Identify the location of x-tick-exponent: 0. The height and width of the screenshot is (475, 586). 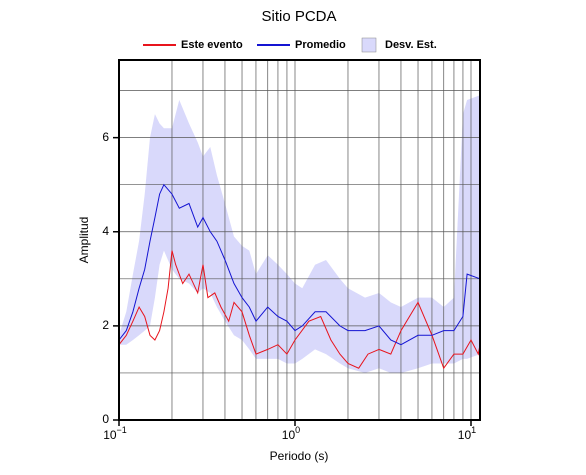
(297, 430).